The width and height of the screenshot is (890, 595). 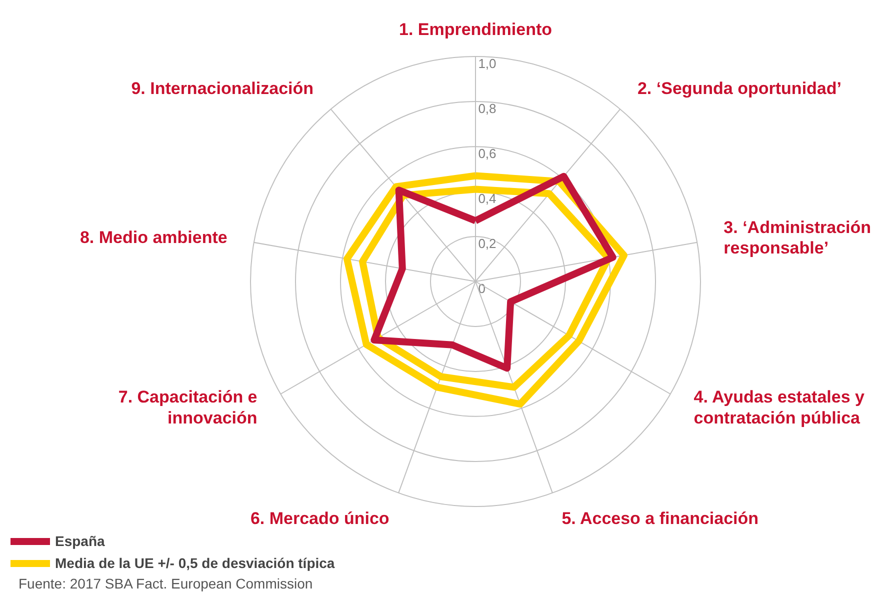 What do you see at coordinates (487, 198) in the screenshot?
I see `y-tick-label: 0,4` at bounding box center [487, 198].